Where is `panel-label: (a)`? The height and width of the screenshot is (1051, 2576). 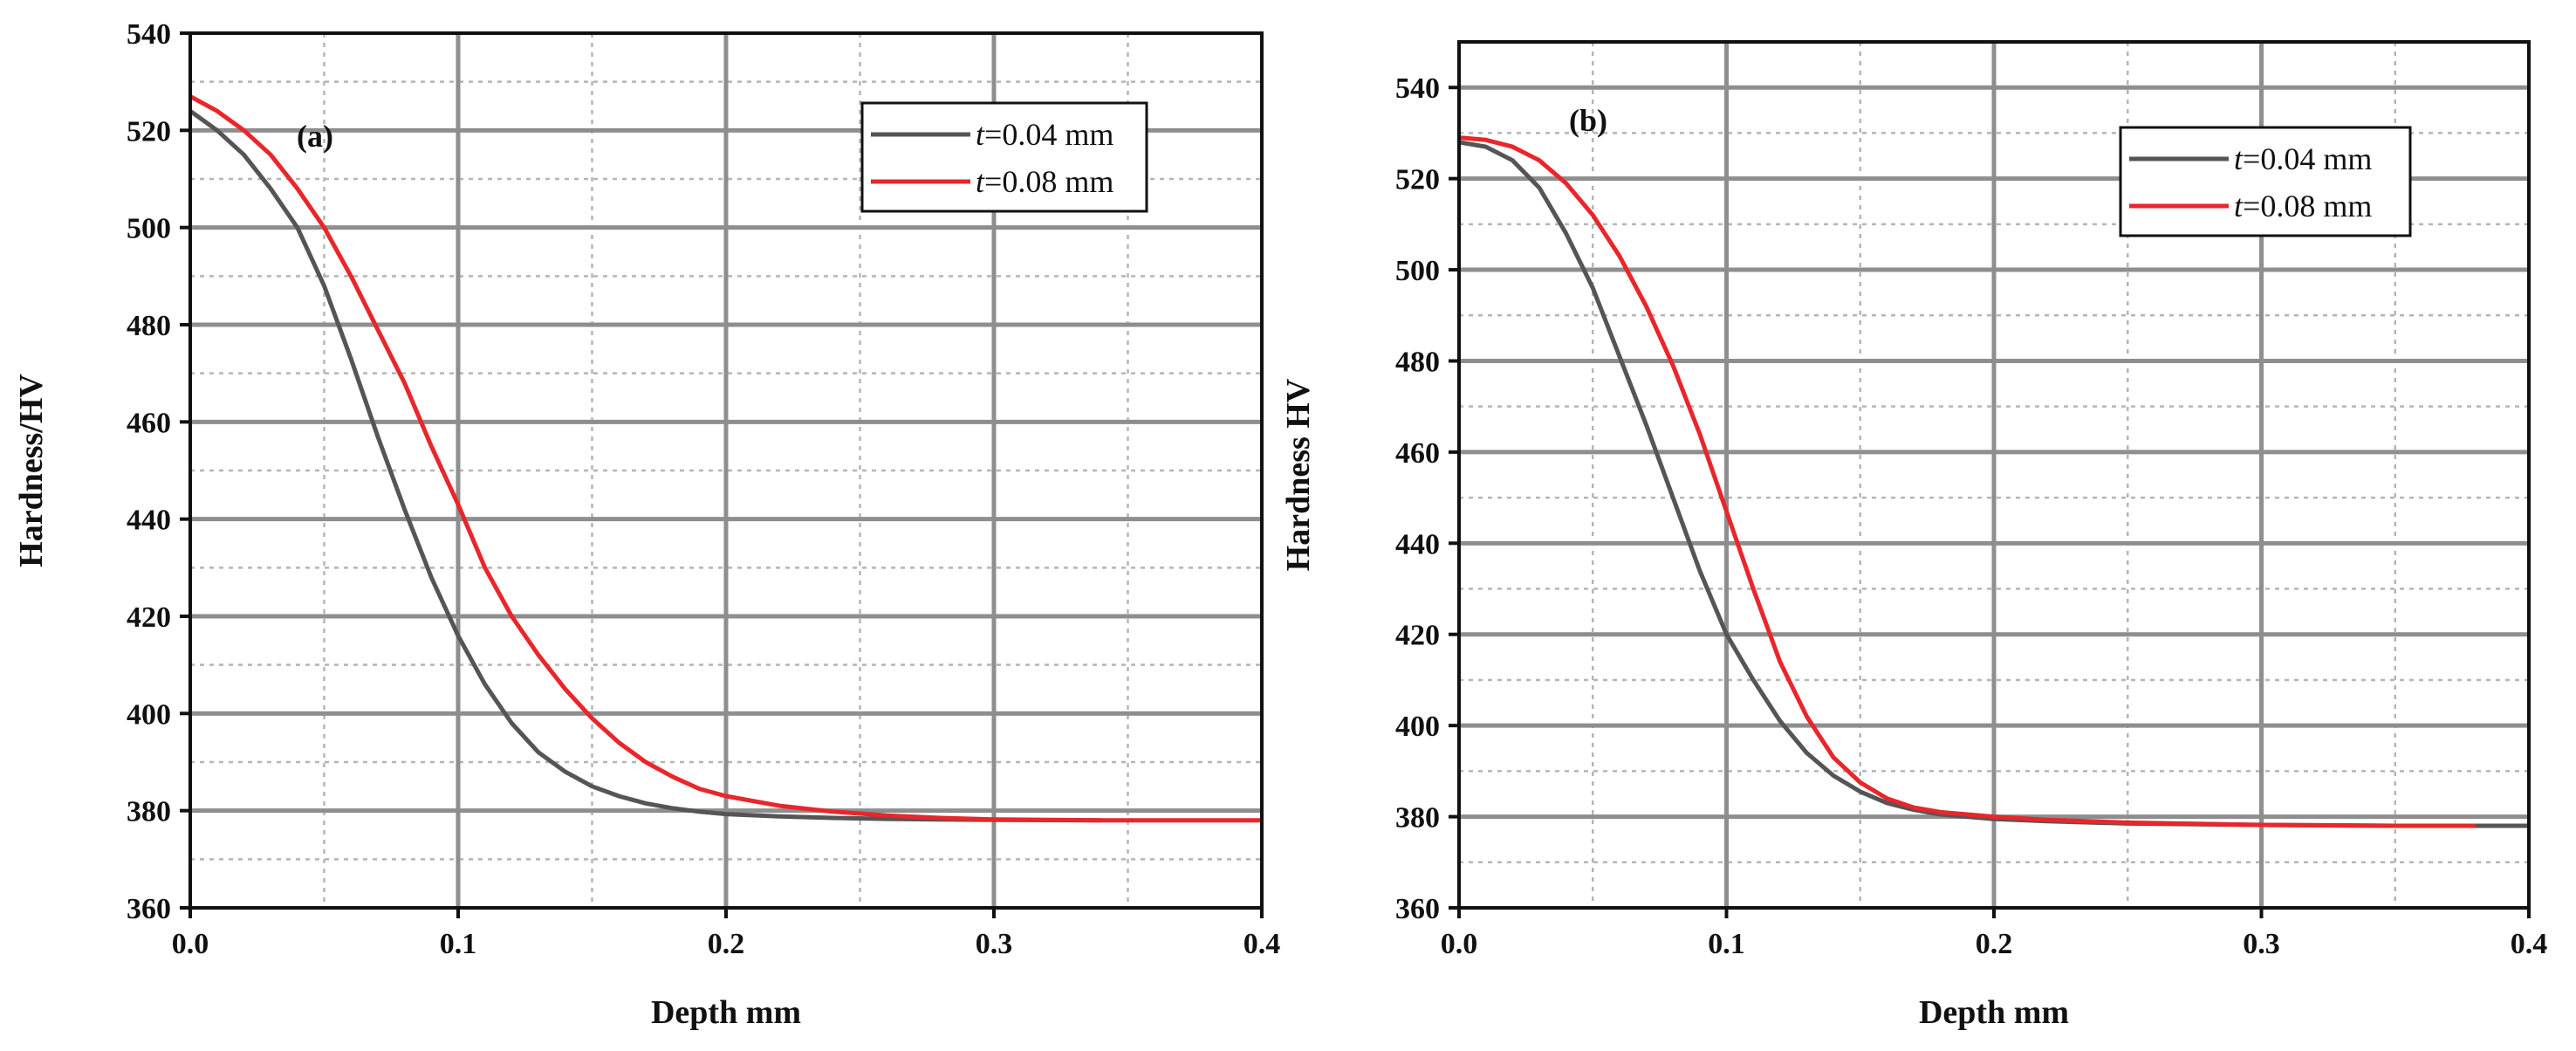
panel-label: (a) is located at coordinates (315, 136).